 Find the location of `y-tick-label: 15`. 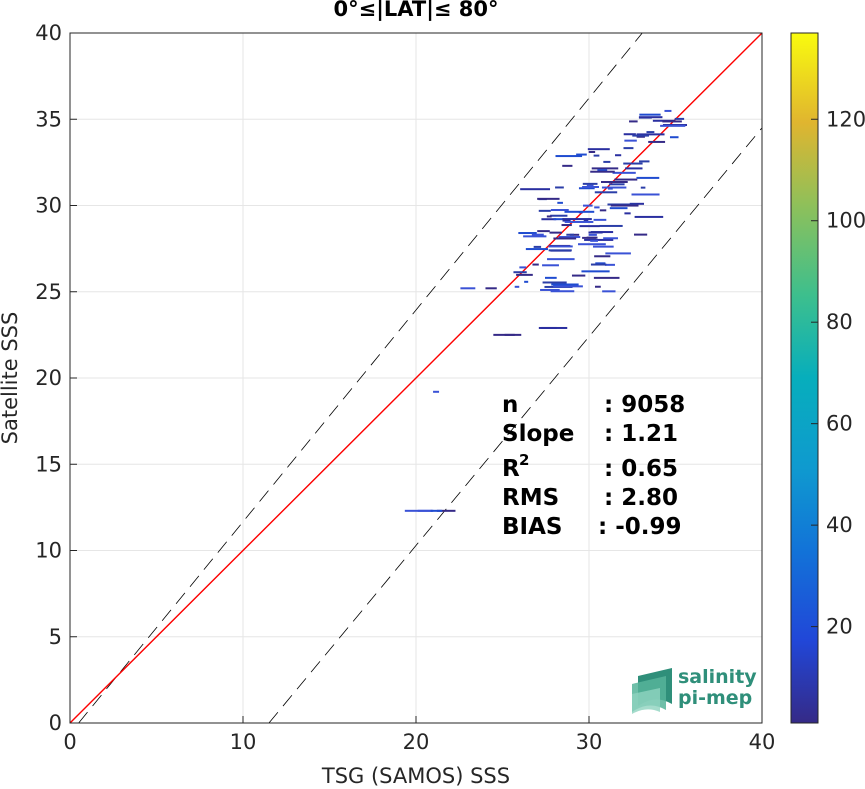

y-tick-label: 15 is located at coordinates (48, 464).